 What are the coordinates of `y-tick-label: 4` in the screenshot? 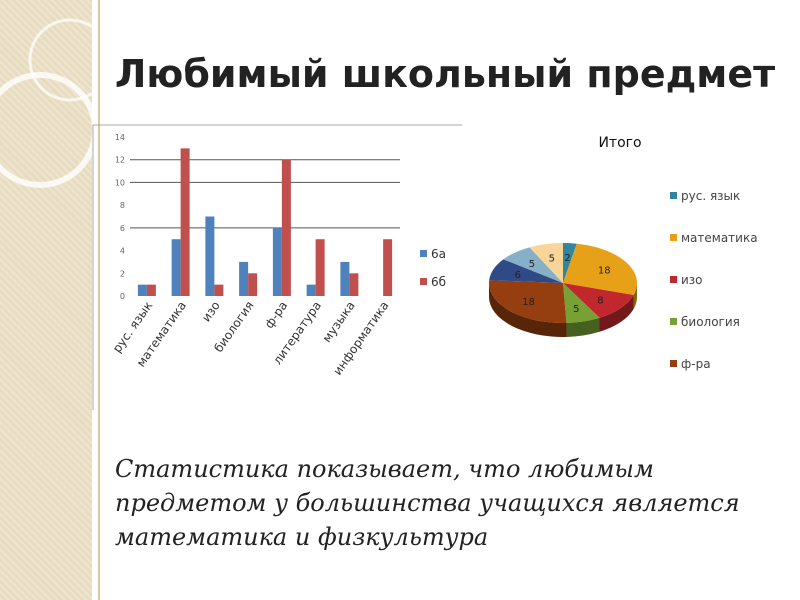 It's located at (122, 251).